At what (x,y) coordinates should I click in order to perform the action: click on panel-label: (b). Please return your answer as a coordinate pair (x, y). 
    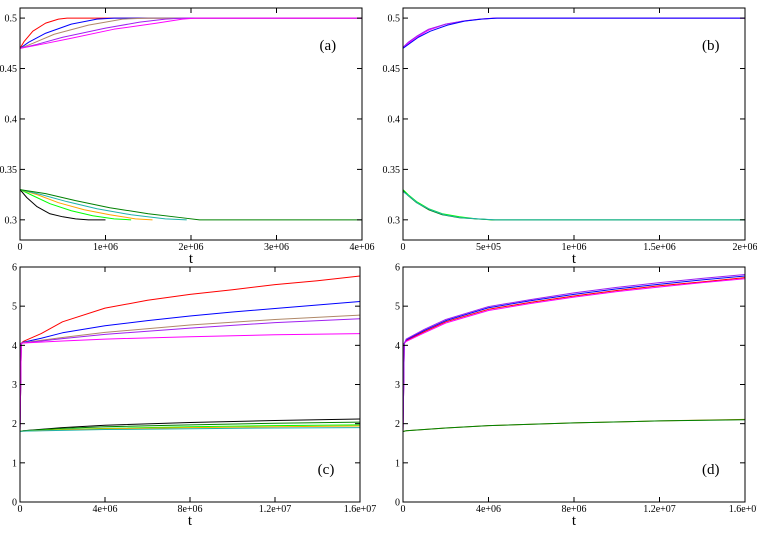
    Looking at the image, I should click on (711, 46).